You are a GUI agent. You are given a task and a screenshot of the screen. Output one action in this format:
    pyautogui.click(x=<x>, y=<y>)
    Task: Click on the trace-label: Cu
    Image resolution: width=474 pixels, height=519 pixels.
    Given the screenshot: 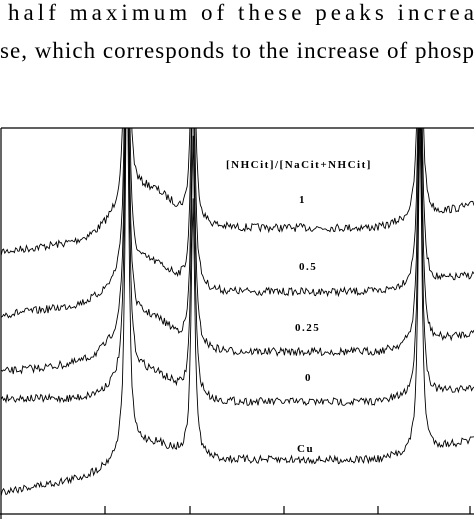 What is the action you would take?
    pyautogui.click(x=305, y=449)
    